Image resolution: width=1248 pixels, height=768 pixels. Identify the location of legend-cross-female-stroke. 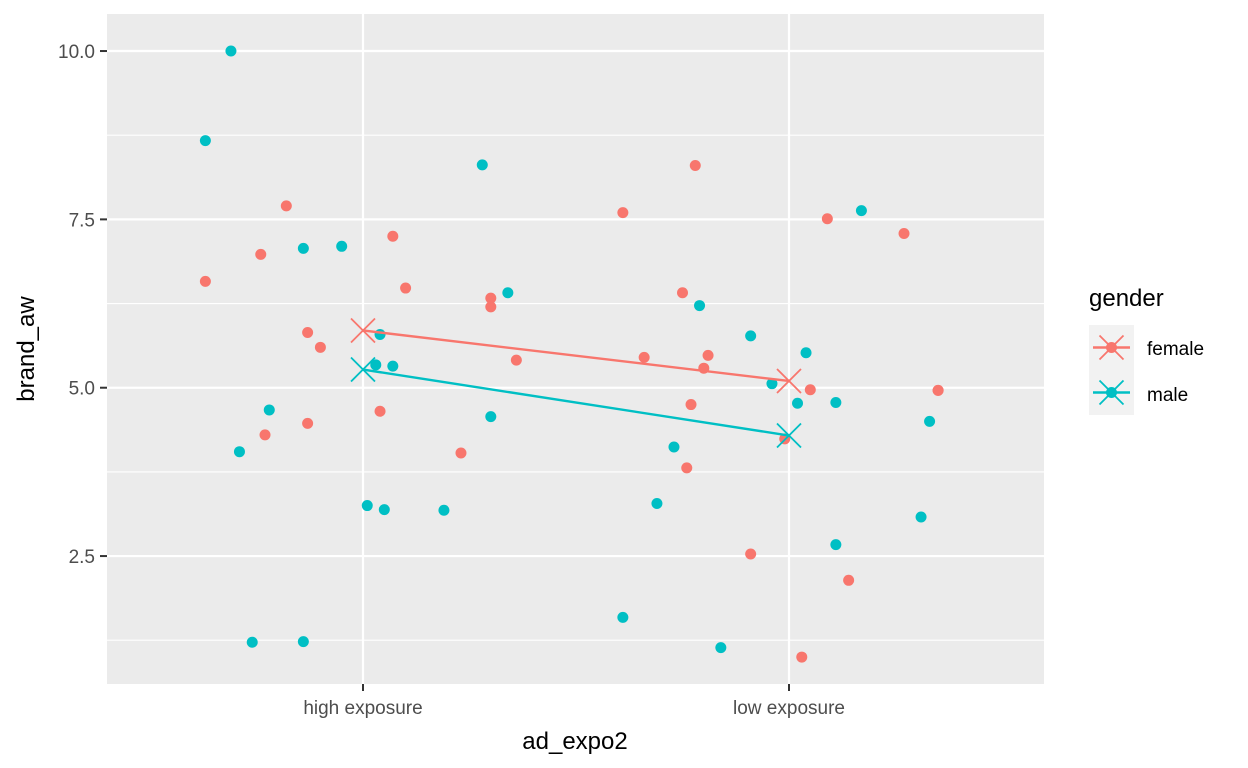
(1111, 347).